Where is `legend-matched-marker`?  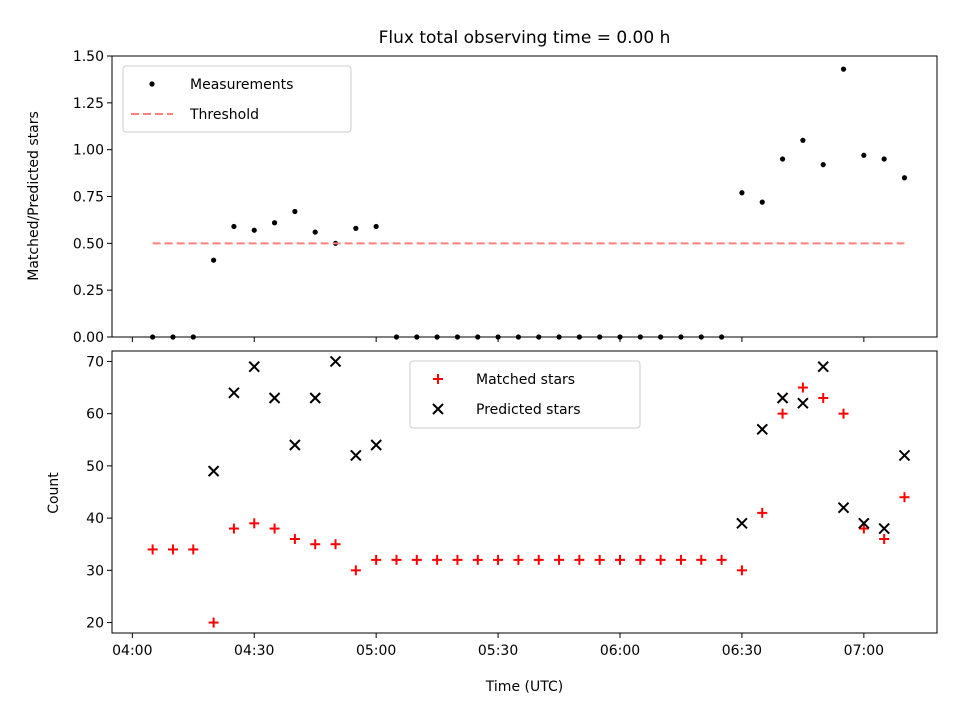
legend-matched-marker is located at coordinates (438, 379).